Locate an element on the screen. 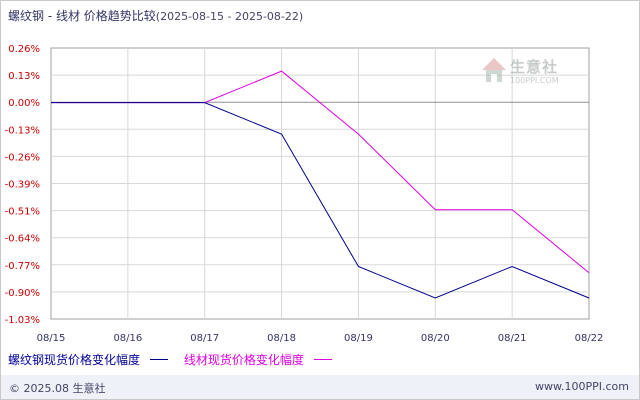 Image resolution: width=640 pixels, height=400 pixels. x-tick-label: 08/17 is located at coordinates (204, 338).